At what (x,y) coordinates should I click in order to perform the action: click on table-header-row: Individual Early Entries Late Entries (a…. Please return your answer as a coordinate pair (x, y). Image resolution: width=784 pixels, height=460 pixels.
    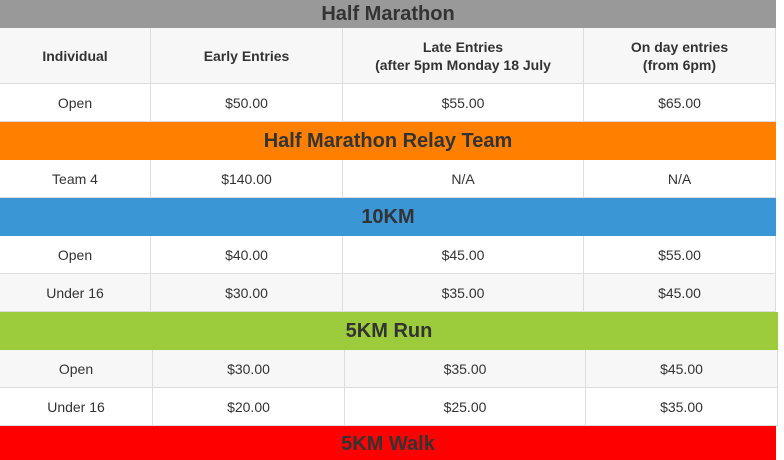
    Looking at the image, I should click on (388, 56).